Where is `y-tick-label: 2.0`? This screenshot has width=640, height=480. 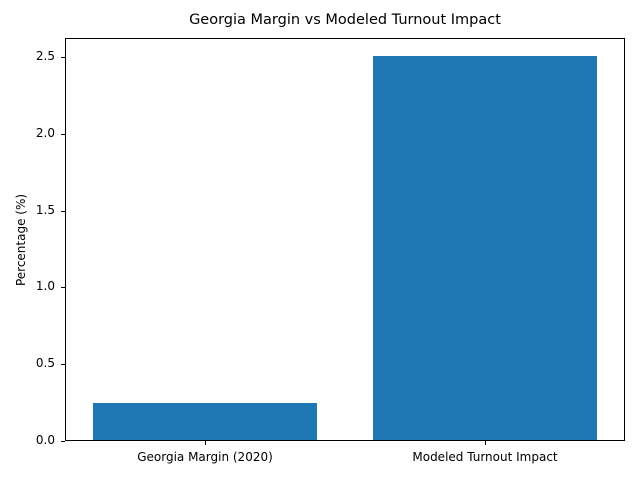 y-tick-label: 2.0 is located at coordinates (45, 132).